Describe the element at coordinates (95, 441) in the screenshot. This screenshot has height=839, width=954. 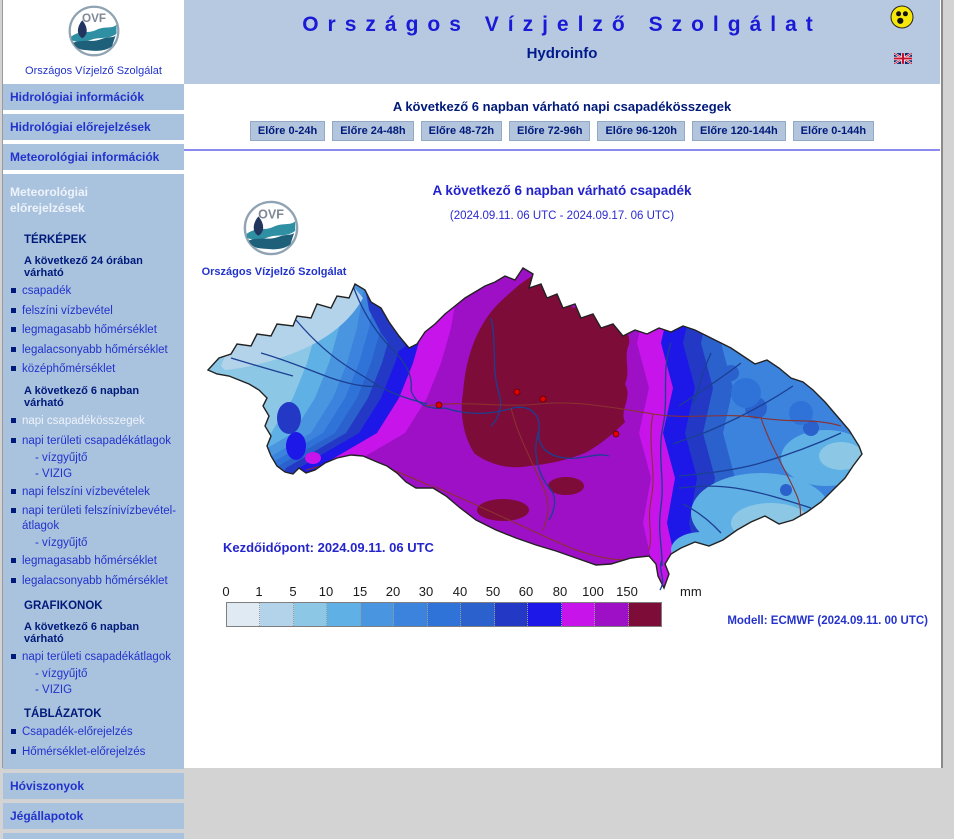
I see `submenu-item-napi-teruleti-csapadekatlagok: napi területi csapadékátlagok` at that location.